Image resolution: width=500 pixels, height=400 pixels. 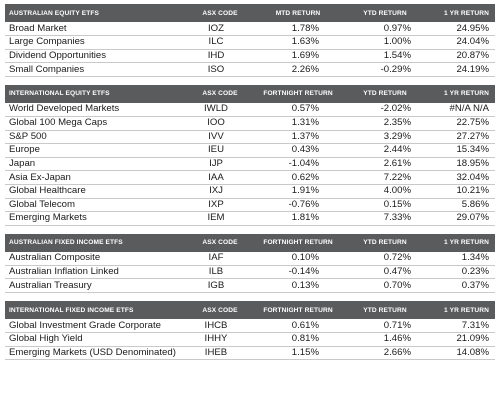 What do you see at coordinates (220, 109) in the screenshot?
I see `asx-code: IWLD` at bounding box center [220, 109].